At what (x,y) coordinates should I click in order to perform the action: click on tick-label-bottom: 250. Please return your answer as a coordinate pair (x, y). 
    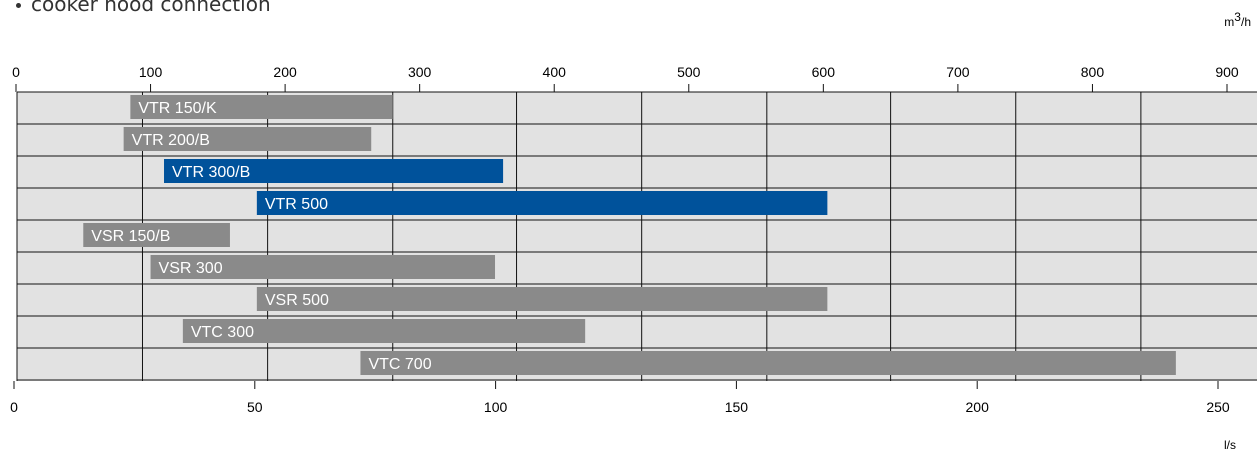
    Looking at the image, I should click on (1218, 407).